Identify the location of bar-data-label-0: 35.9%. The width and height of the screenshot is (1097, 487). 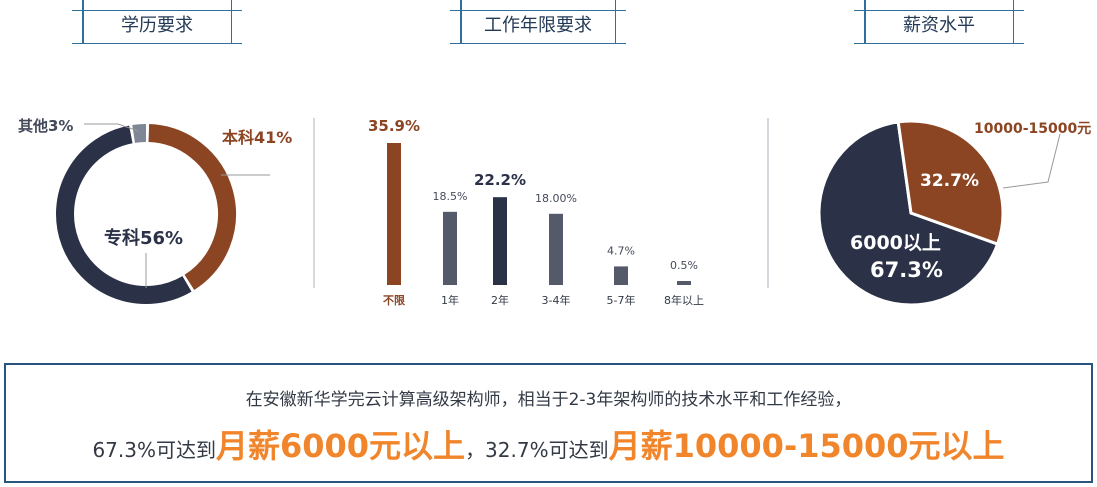
(394, 126).